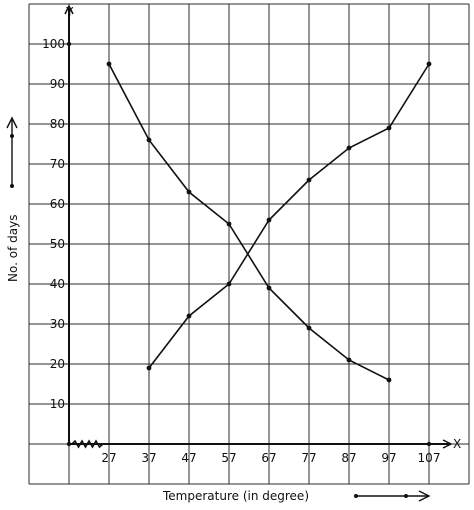 This screenshot has height=510, width=474. Describe the element at coordinates (424, 496) in the screenshot. I see `x-direction-arrowhead` at that location.